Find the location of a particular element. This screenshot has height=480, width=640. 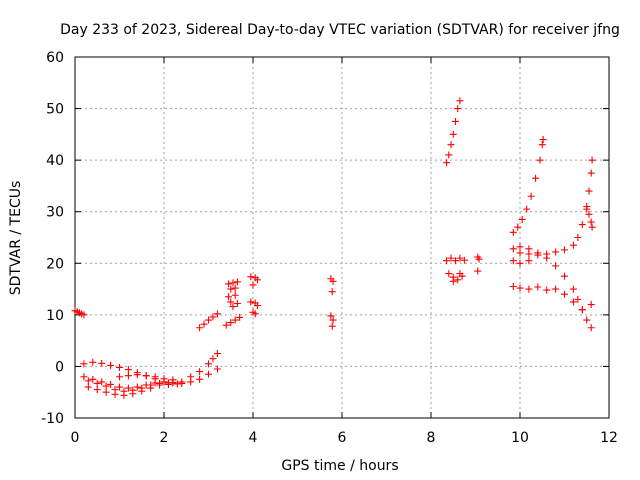

x-tick-label: 2 is located at coordinates (164, 438).